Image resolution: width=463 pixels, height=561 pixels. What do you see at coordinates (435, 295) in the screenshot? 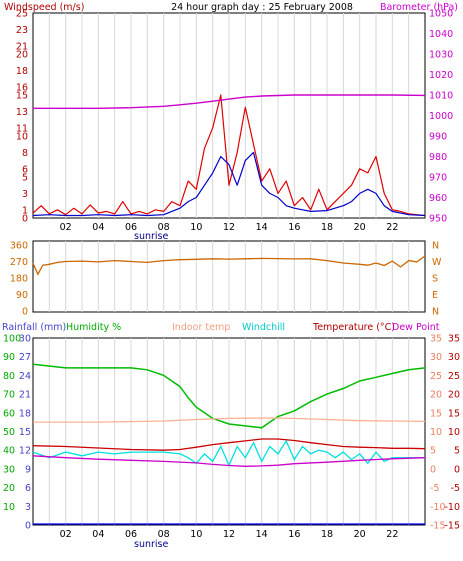
I see `compass-tick-label: E` at bounding box center [435, 295].